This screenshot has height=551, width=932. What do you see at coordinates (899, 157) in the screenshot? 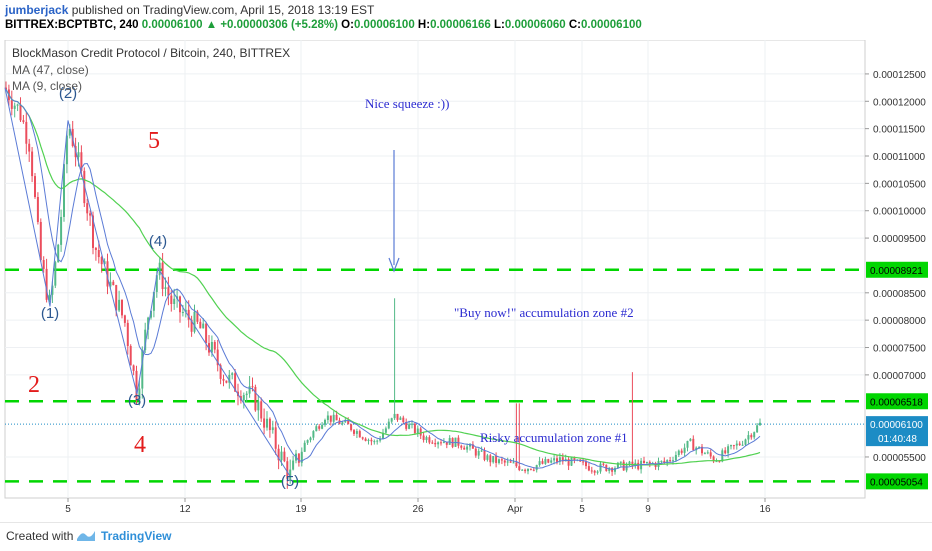
I see `y-tick-label: 0.00011000` at bounding box center [899, 157].